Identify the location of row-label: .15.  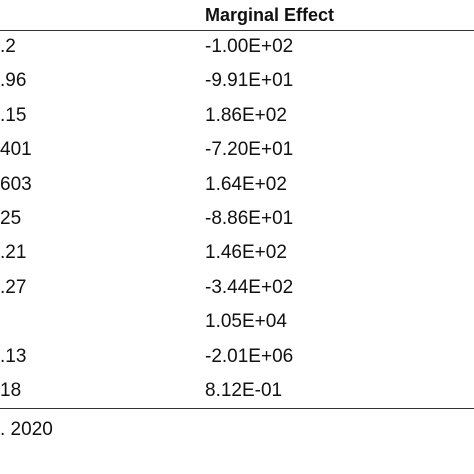
(13, 115).